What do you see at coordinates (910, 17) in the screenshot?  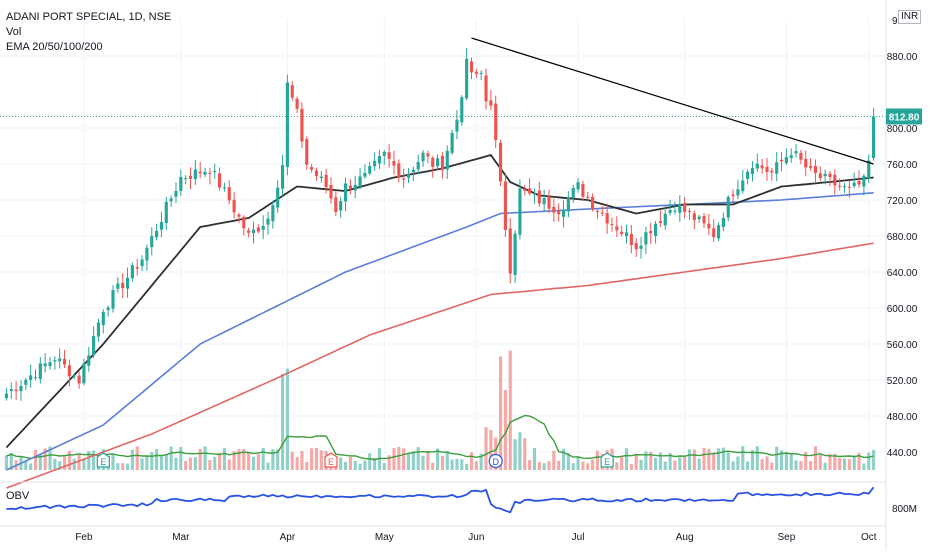 I see `currency-badge: INR` at bounding box center [910, 17].